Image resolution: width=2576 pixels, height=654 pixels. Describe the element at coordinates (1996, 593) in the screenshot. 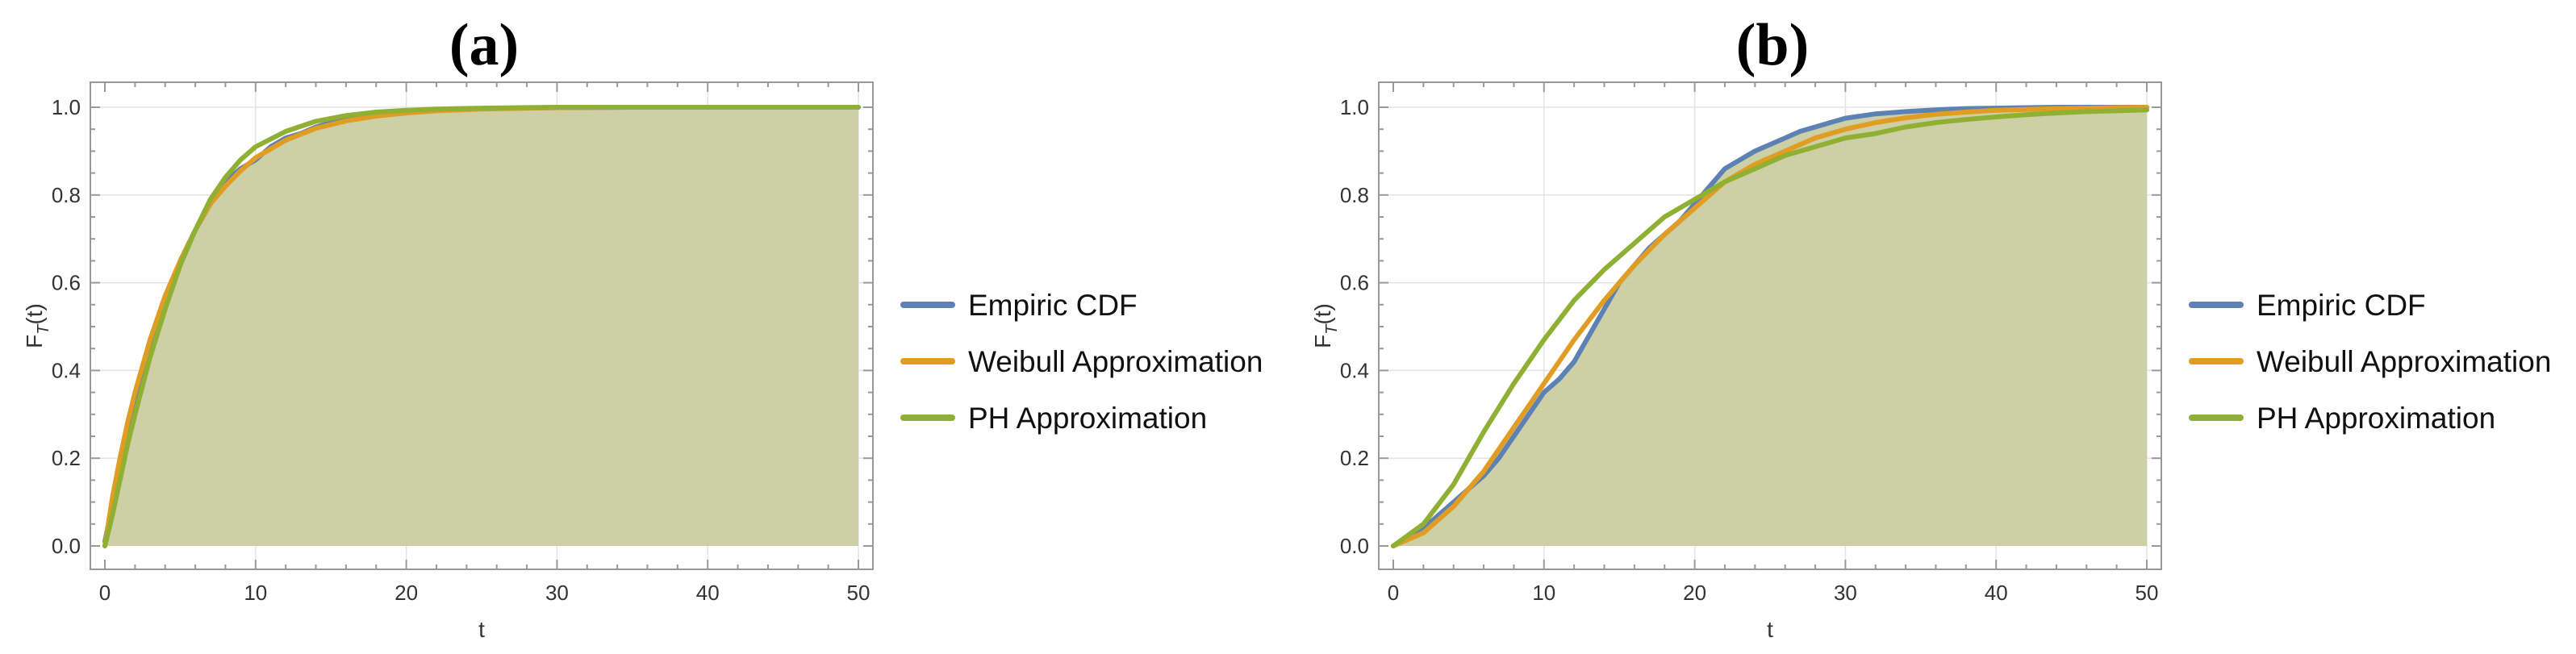

I see `chart-b-xtick-label: 40` at that location.